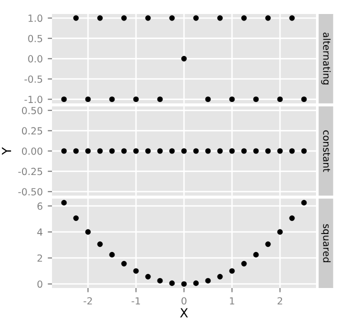 The height and width of the screenshot is (323, 344). What do you see at coordinates (39, 232) in the screenshot?
I see `y-tick-label: 4` at bounding box center [39, 232].